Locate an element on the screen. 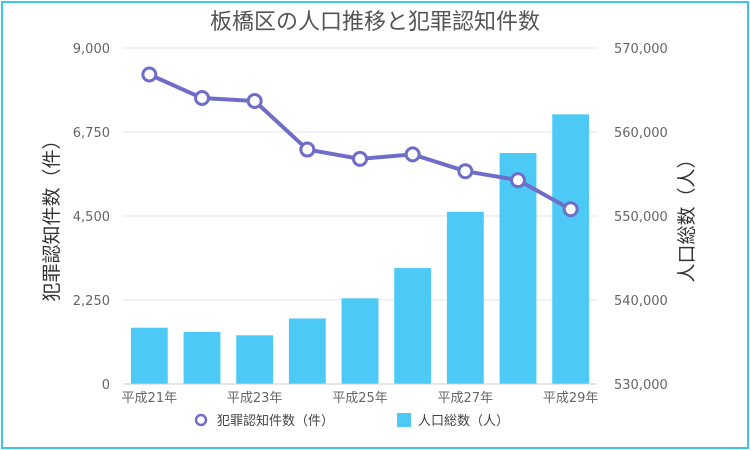 This screenshot has height=450, width=750. x-axis-ticks: 平成21年 平成23年 平成25年 平成27年 平成29年 is located at coordinates (360, 398).